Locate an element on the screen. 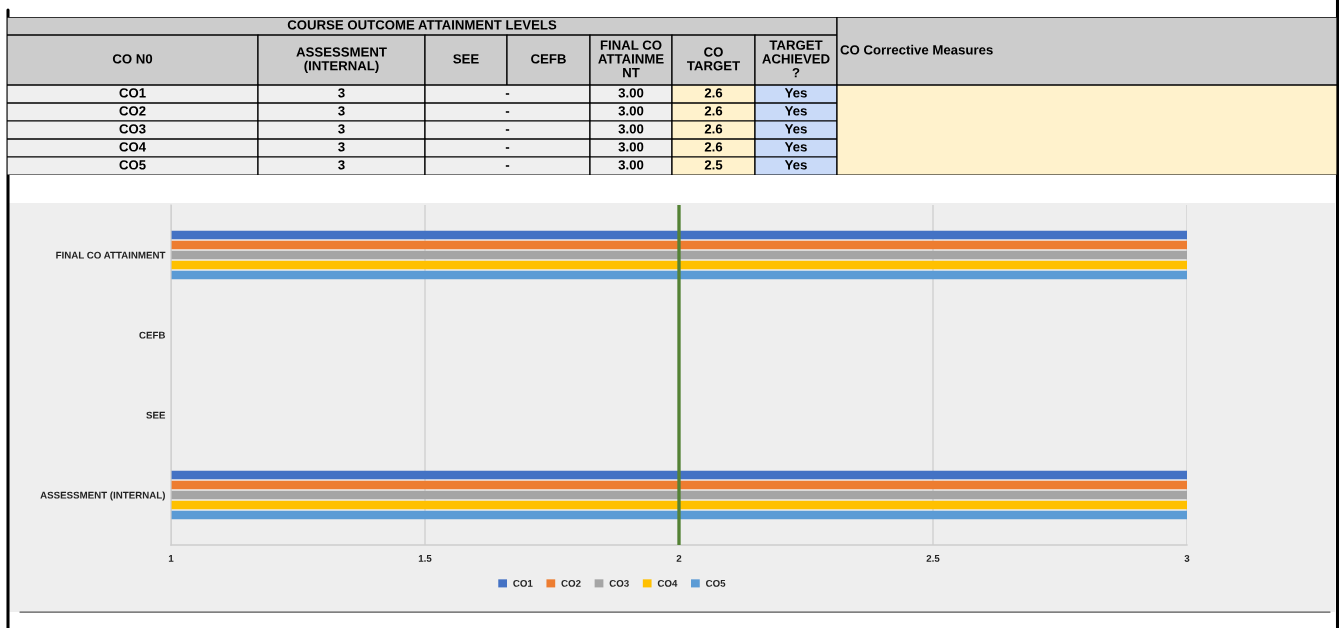  category-label: CO3 is located at coordinates (132, 129).